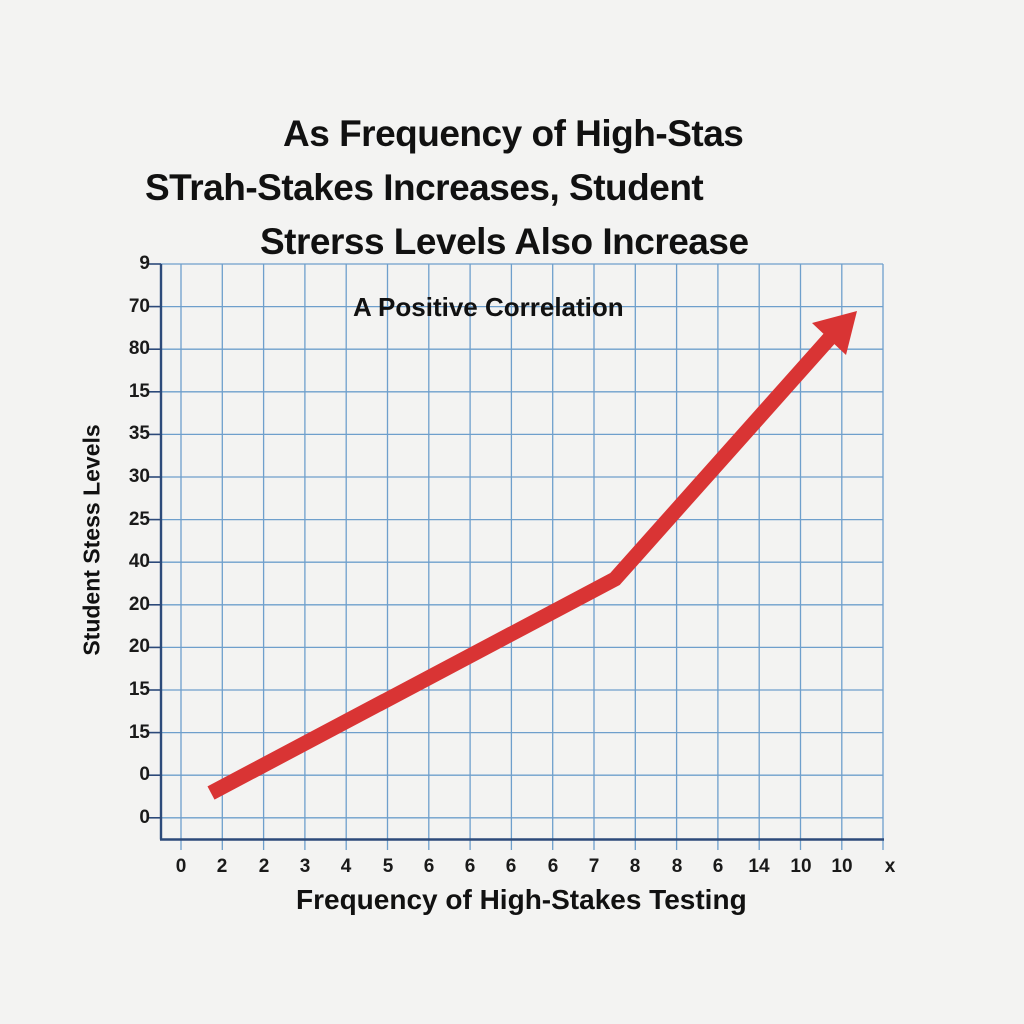 The height and width of the screenshot is (1024, 1024). What do you see at coordinates (488, 307) in the screenshot?
I see `chart-subtitle: A Positive Correlation` at bounding box center [488, 307].